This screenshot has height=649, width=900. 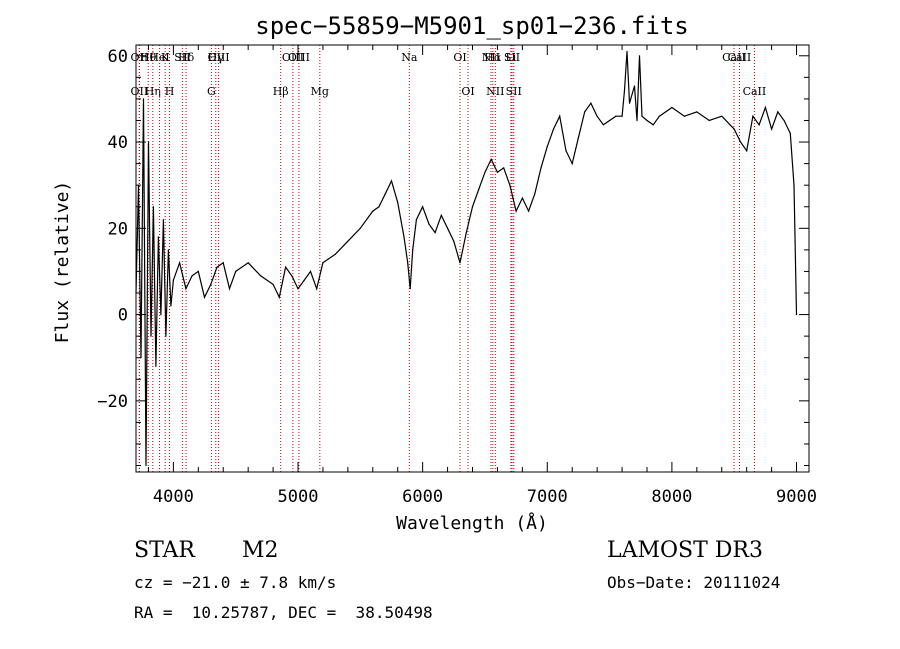 I want to click on marker-label-18: OI, so click(x=467, y=91).